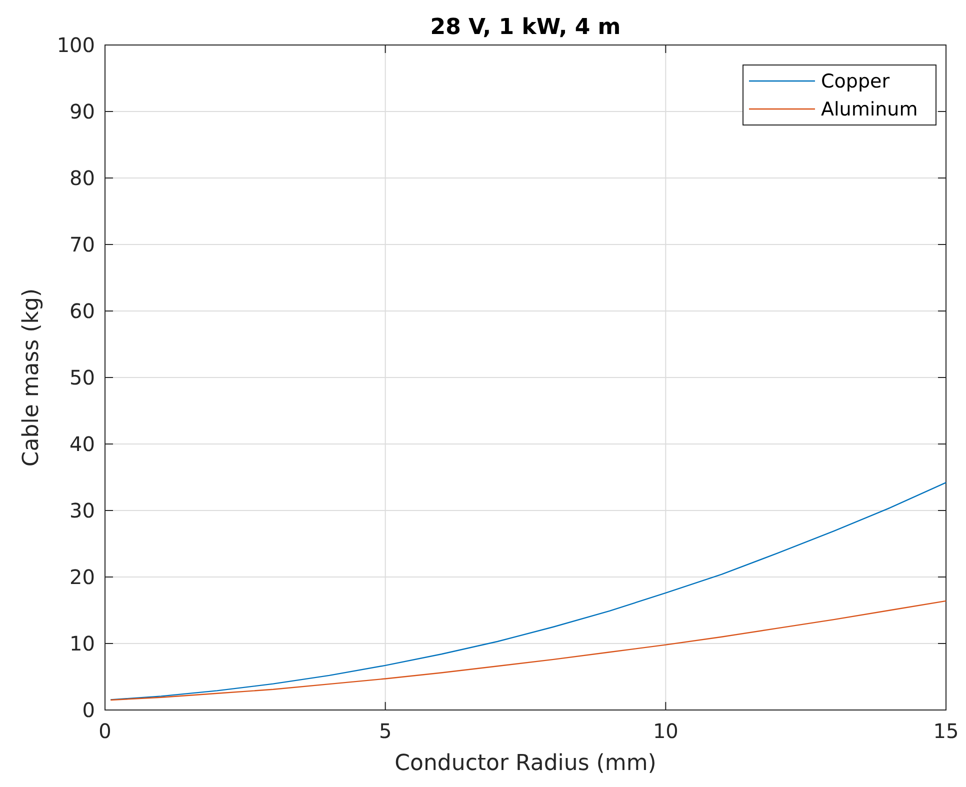 The height and width of the screenshot is (787, 966). Describe the element at coordinates (525, 27) in the screenshot. I see `chart-title: 28 V, 1 kW, 4 m` at that location.